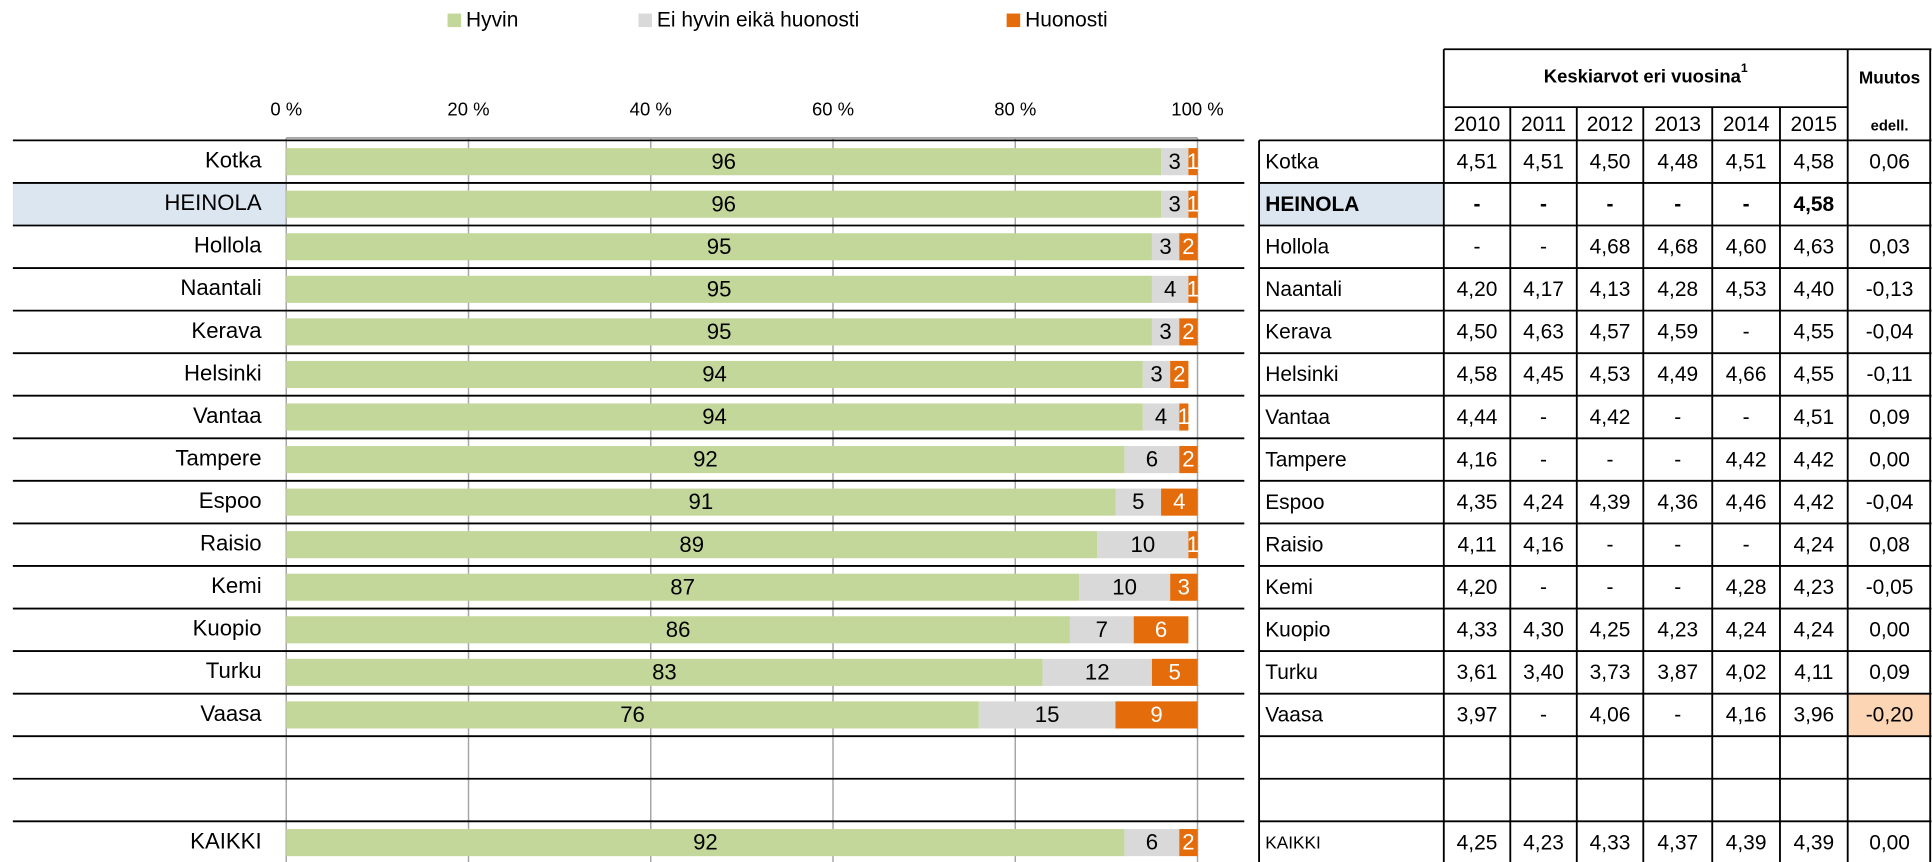 The height and width of the screenshot is (862, 1932). I want to click on bar-value-label: 4, so click(1161, 416).